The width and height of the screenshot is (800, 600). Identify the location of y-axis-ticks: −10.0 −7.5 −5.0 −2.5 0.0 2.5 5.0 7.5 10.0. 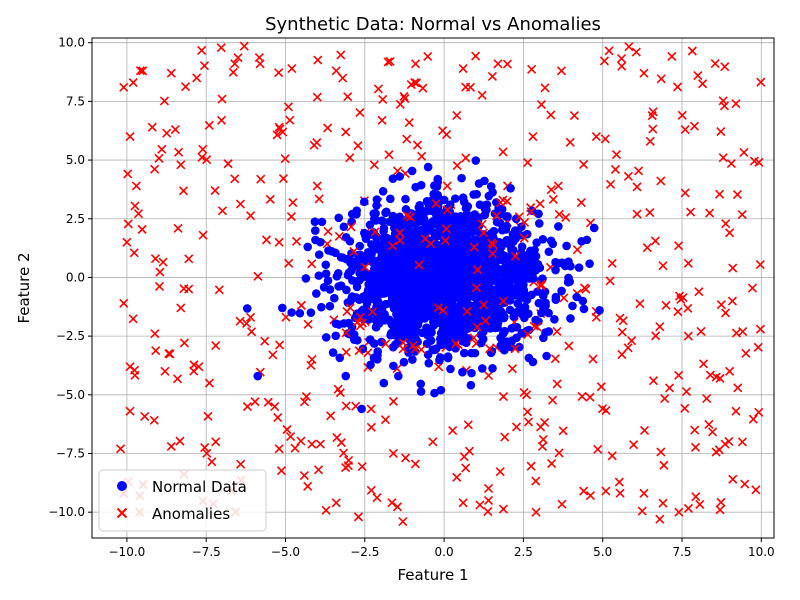
(70, 277).